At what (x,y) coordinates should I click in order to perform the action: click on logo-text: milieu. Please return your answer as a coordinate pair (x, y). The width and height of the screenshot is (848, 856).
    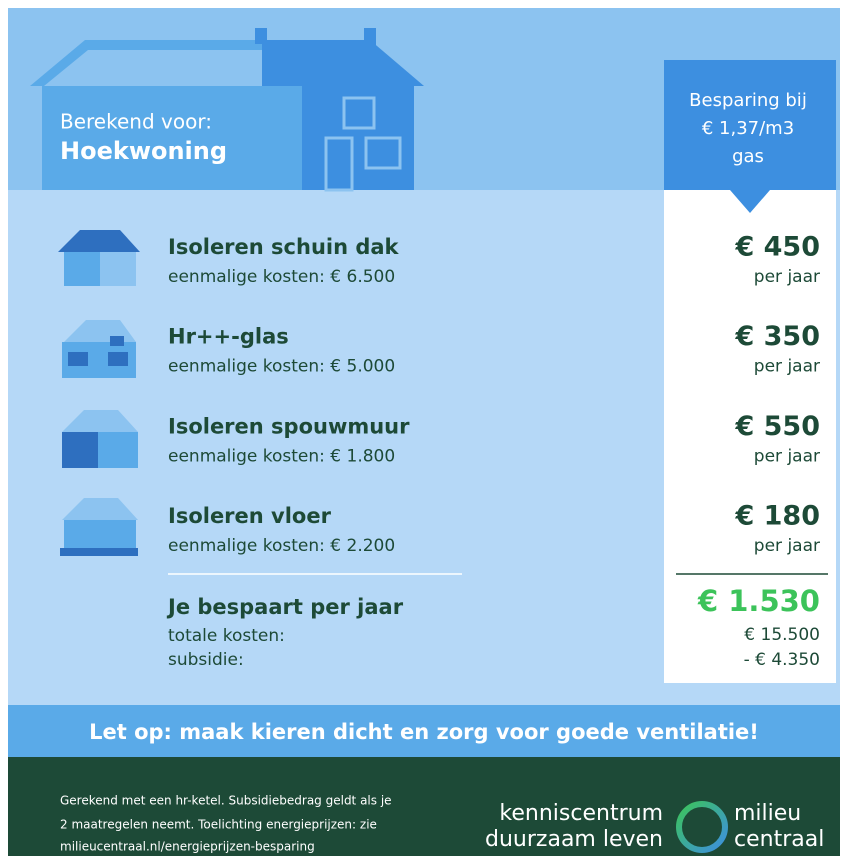
    Looking at the image, I should click on (767, 813).